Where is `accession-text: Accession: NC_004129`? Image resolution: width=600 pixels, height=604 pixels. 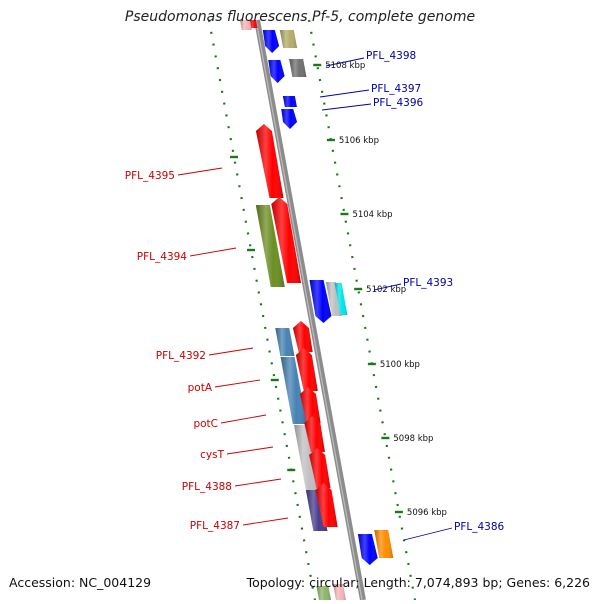 accession-text: Accession: NC_004129 is located at coordinates (80, 582).